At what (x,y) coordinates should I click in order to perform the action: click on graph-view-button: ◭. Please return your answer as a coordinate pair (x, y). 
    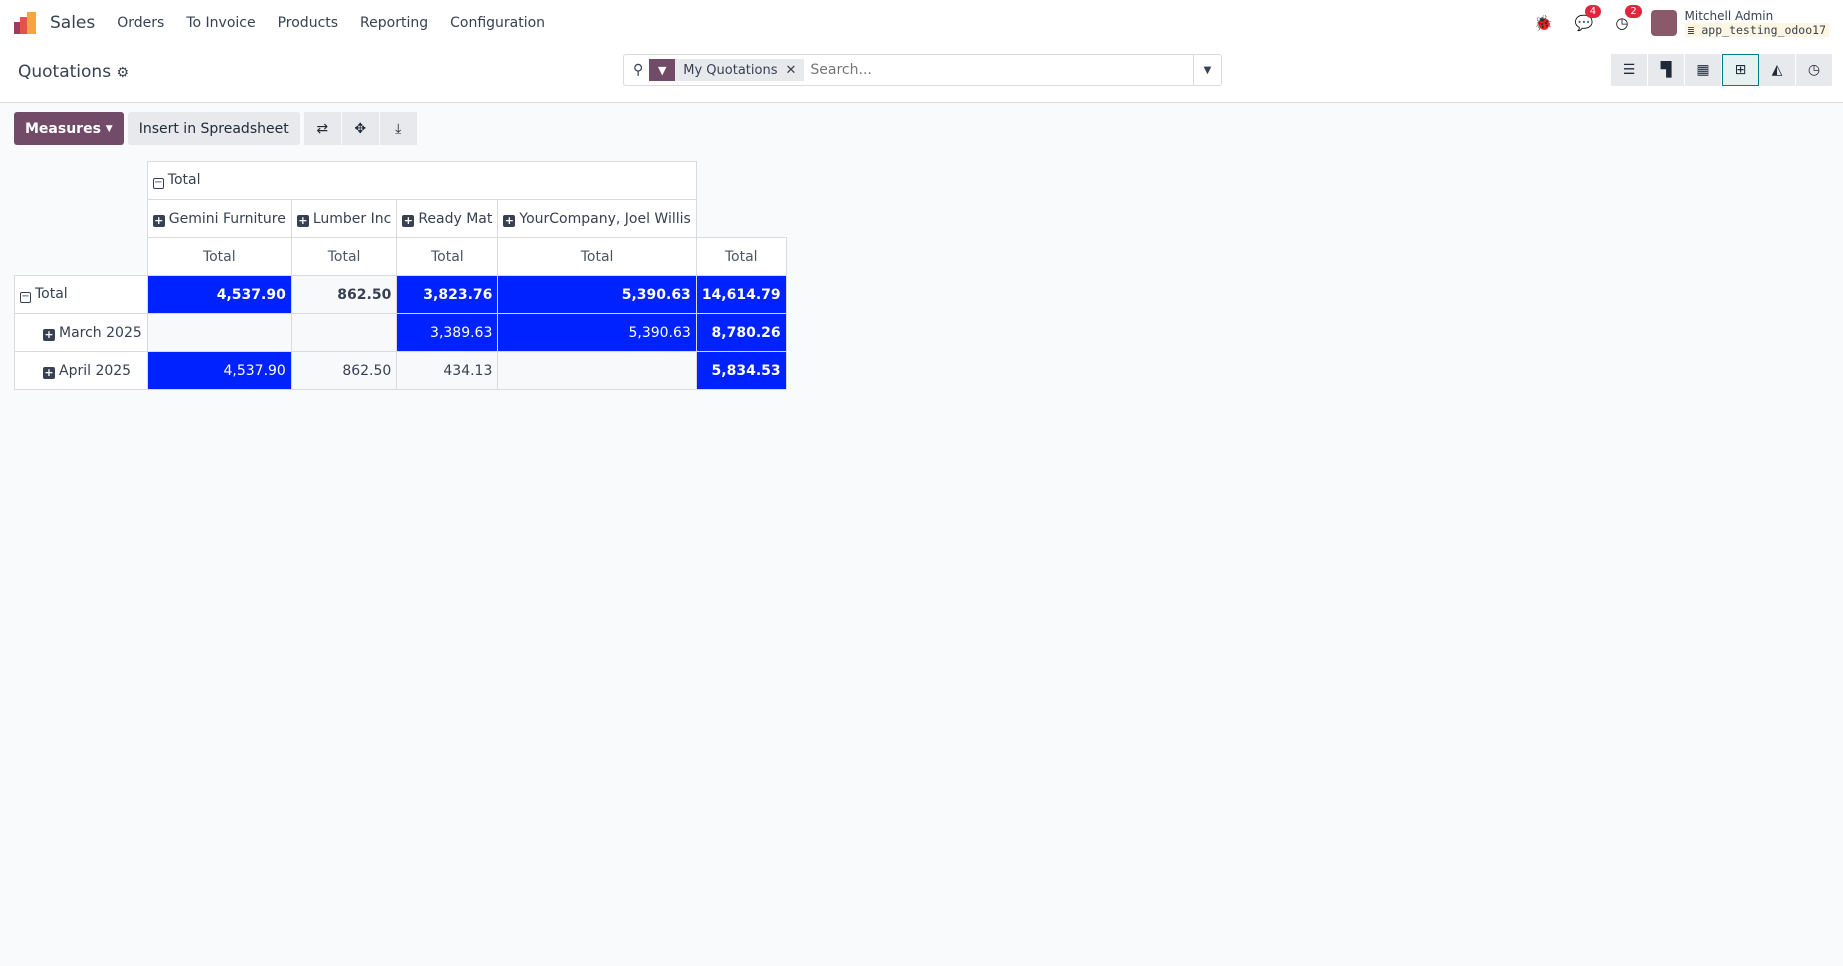
    Looking at the image, I should click on (1777, 70).